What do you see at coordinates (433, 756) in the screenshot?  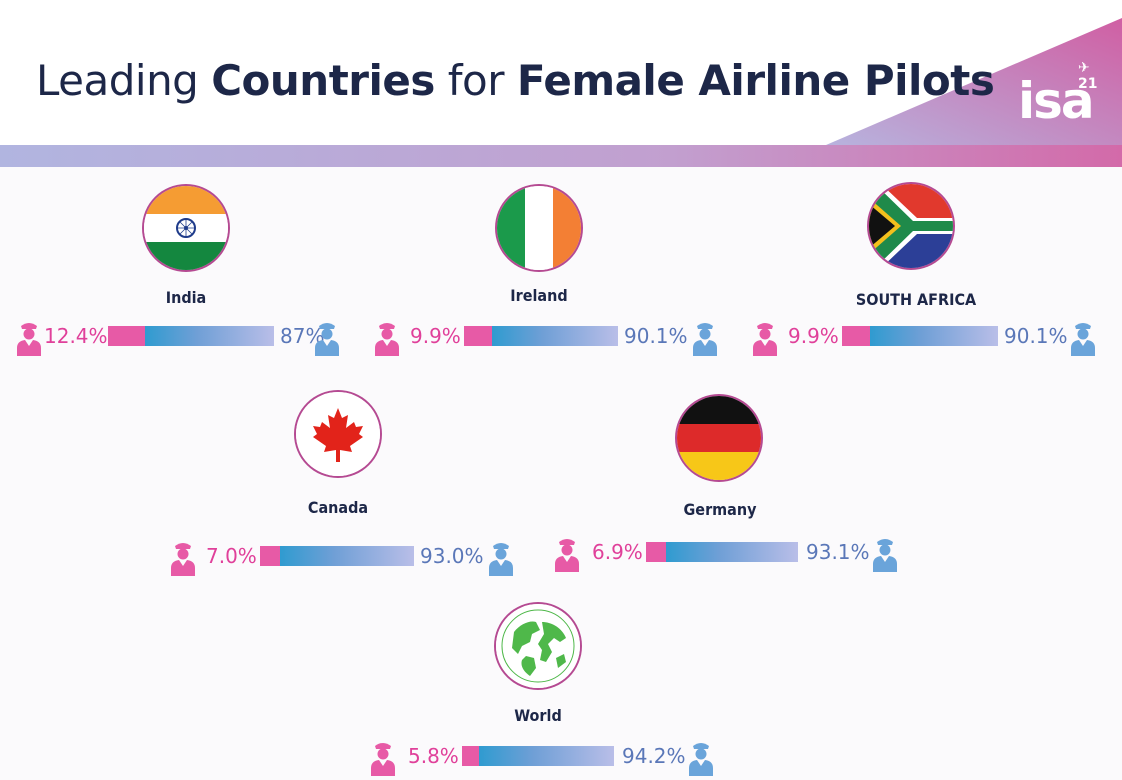 I see `female-percent-label: 5.8%` at bounding box center [433, 756].